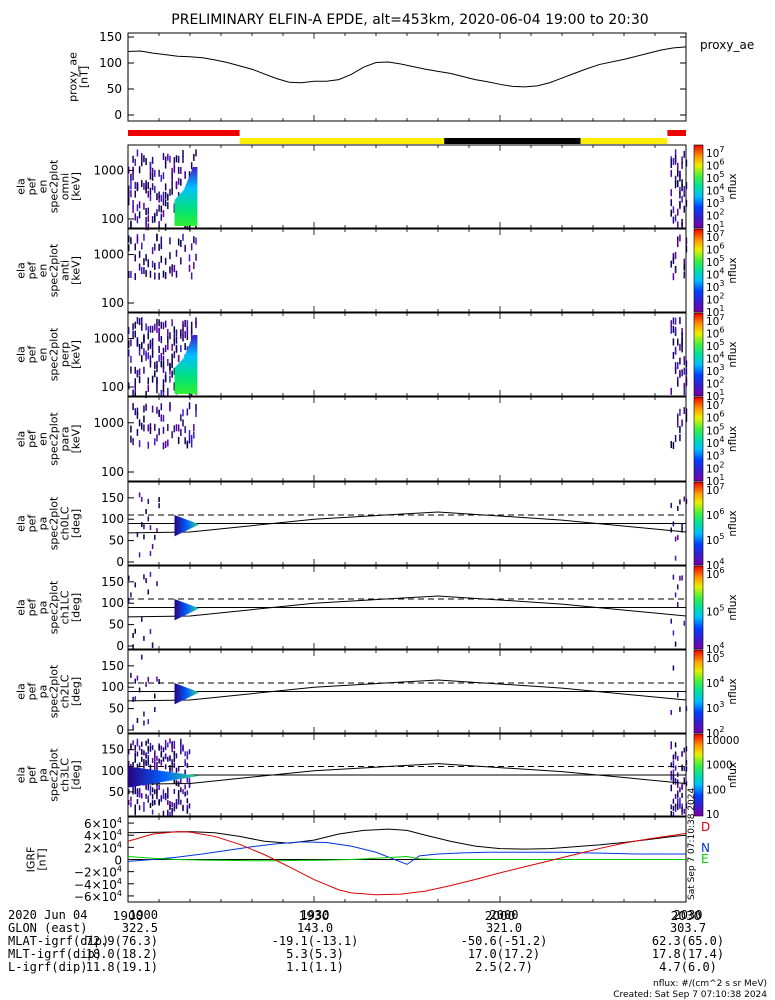  What do you see at coordinates (342, 141) in the screenshot?
I see `status-bar-segment` at bounding box center [342, 141].